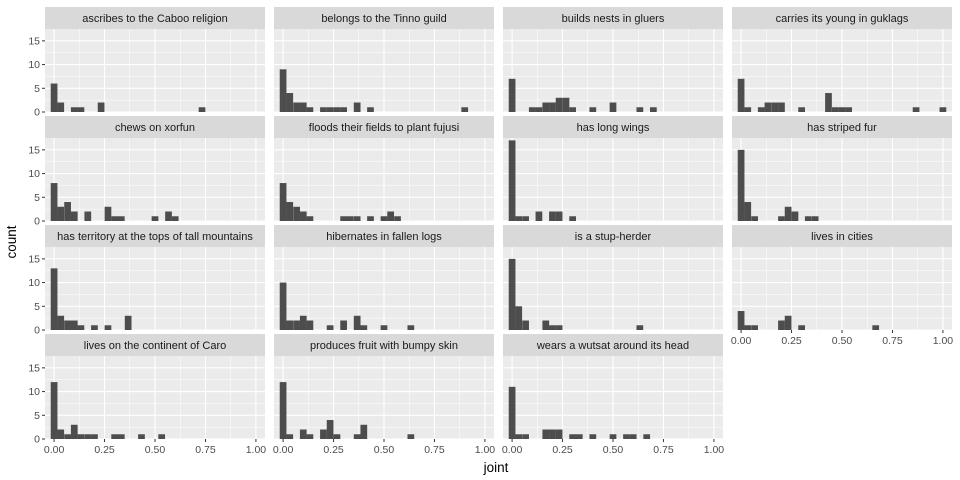  What do you see at coordinates (37, 89) in the screenshot?
I see `y-tick-label: 5` at bounding box center [37, 89].